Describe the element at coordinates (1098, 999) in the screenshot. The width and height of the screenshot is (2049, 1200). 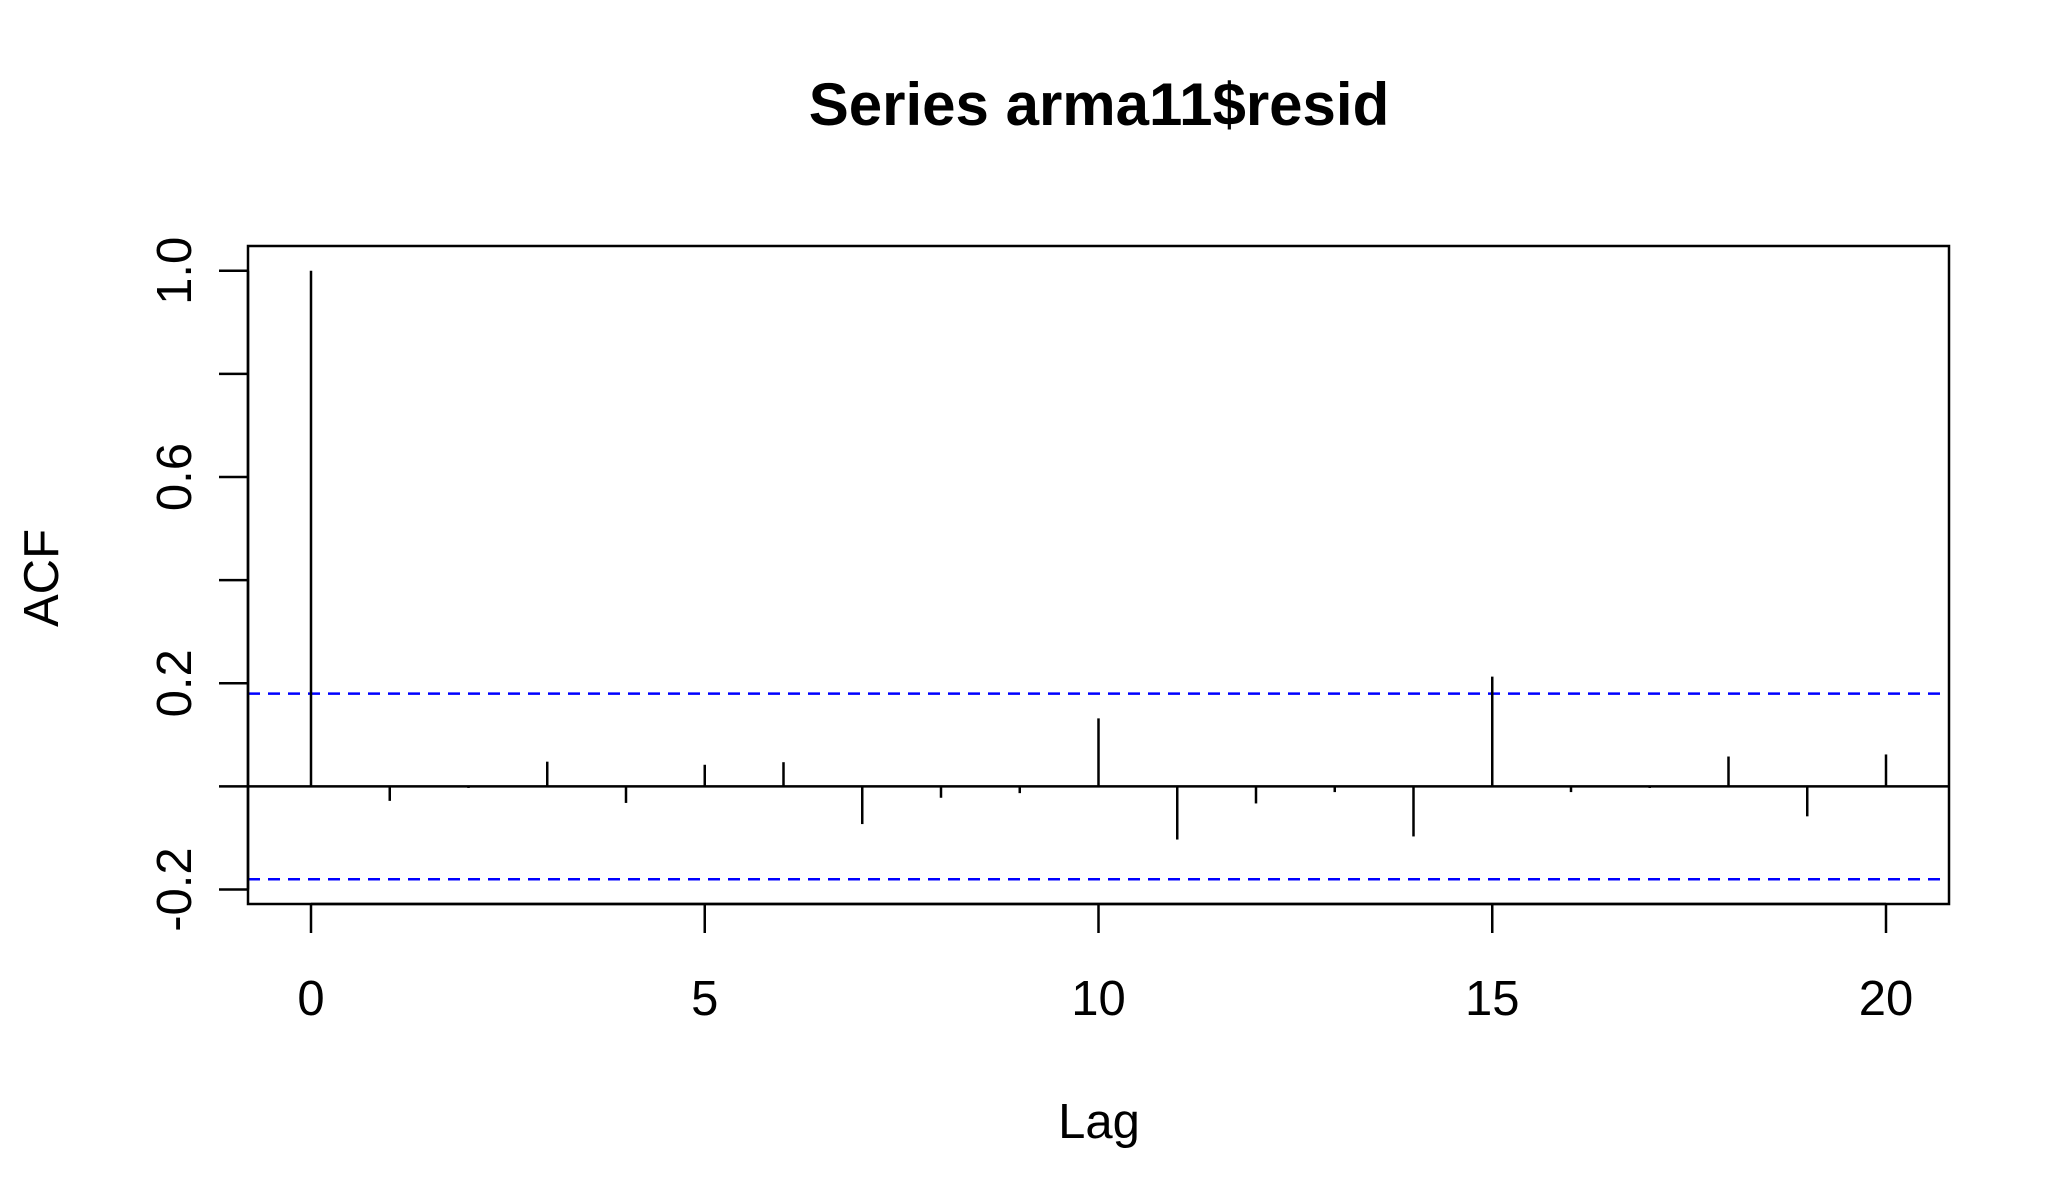
I see `x-tick-label: 10` at that location.